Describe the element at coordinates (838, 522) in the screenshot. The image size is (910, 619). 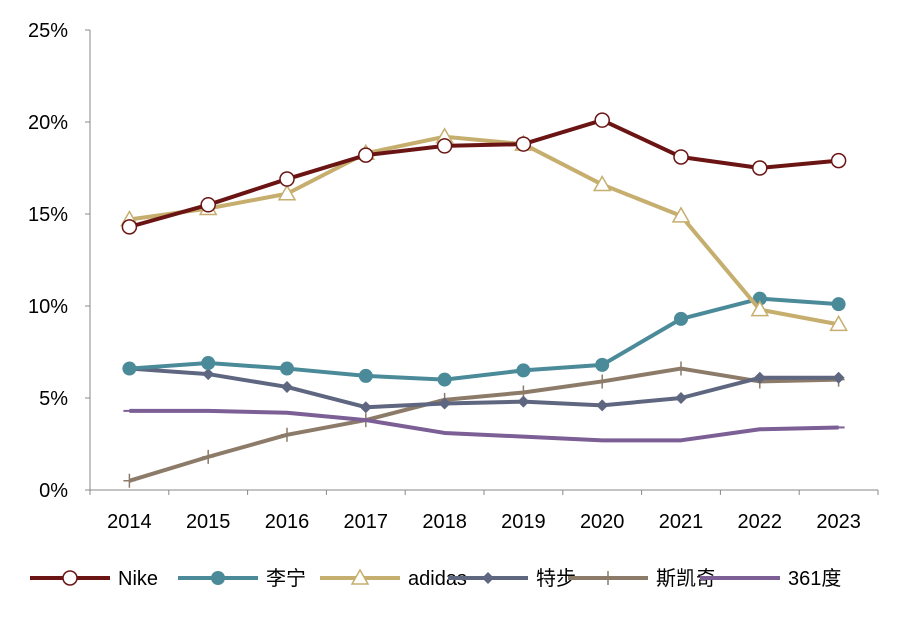
I see `x-tick-label: 2023` at that location.